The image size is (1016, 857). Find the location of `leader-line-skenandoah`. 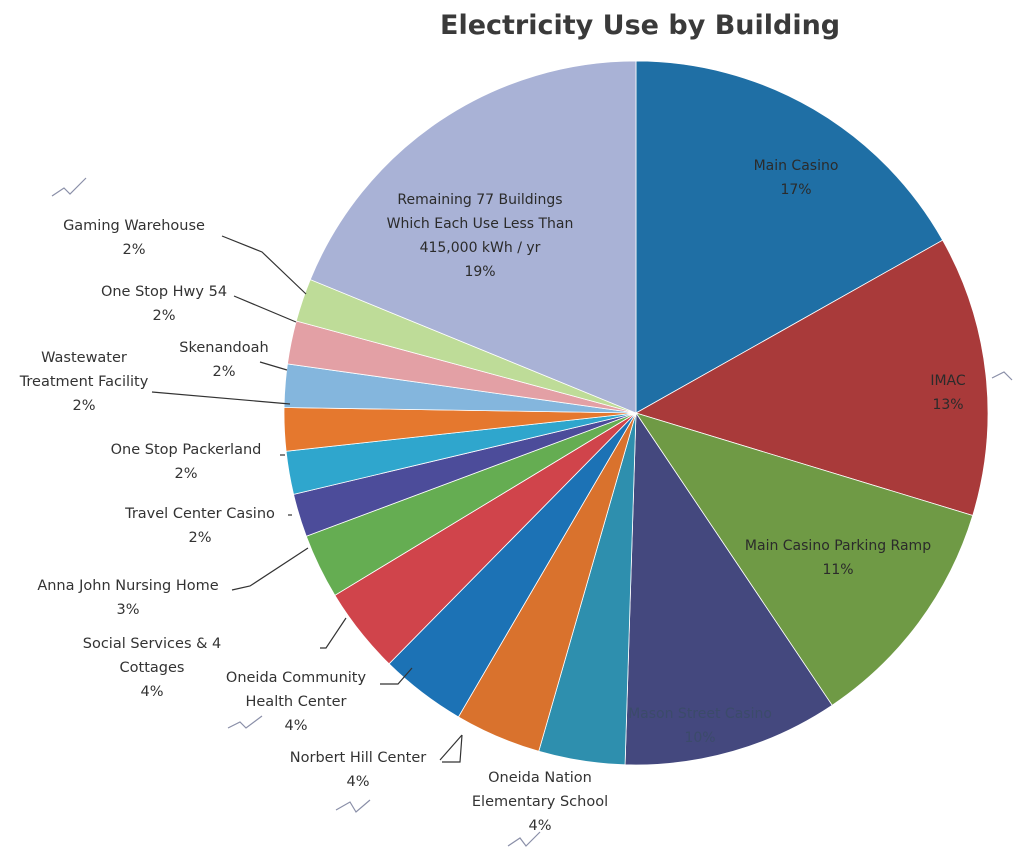

leader-line-skenandoah is located at coordinates (273, 366).